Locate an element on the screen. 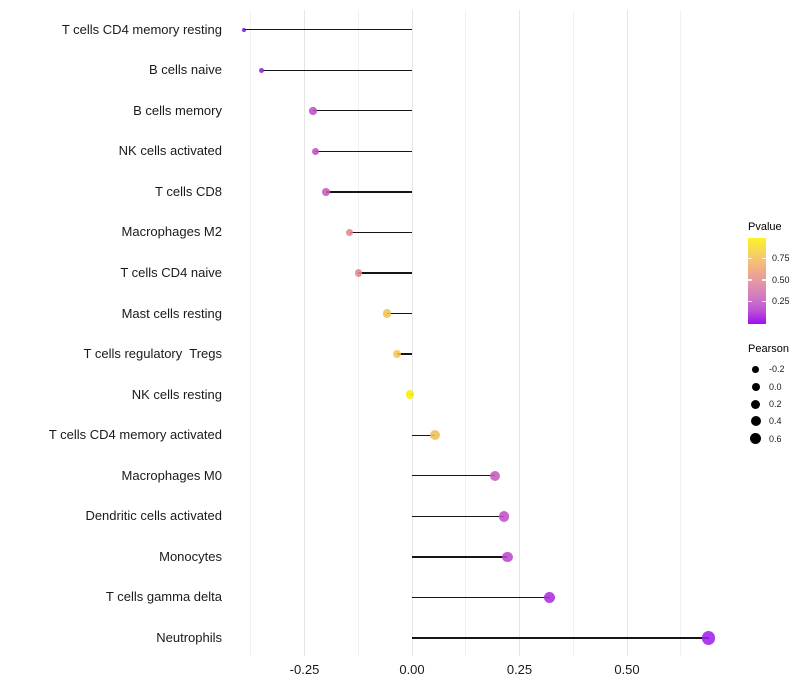  y-axis-category-label: T cells gamma delta is located at coordinates (163, 597).